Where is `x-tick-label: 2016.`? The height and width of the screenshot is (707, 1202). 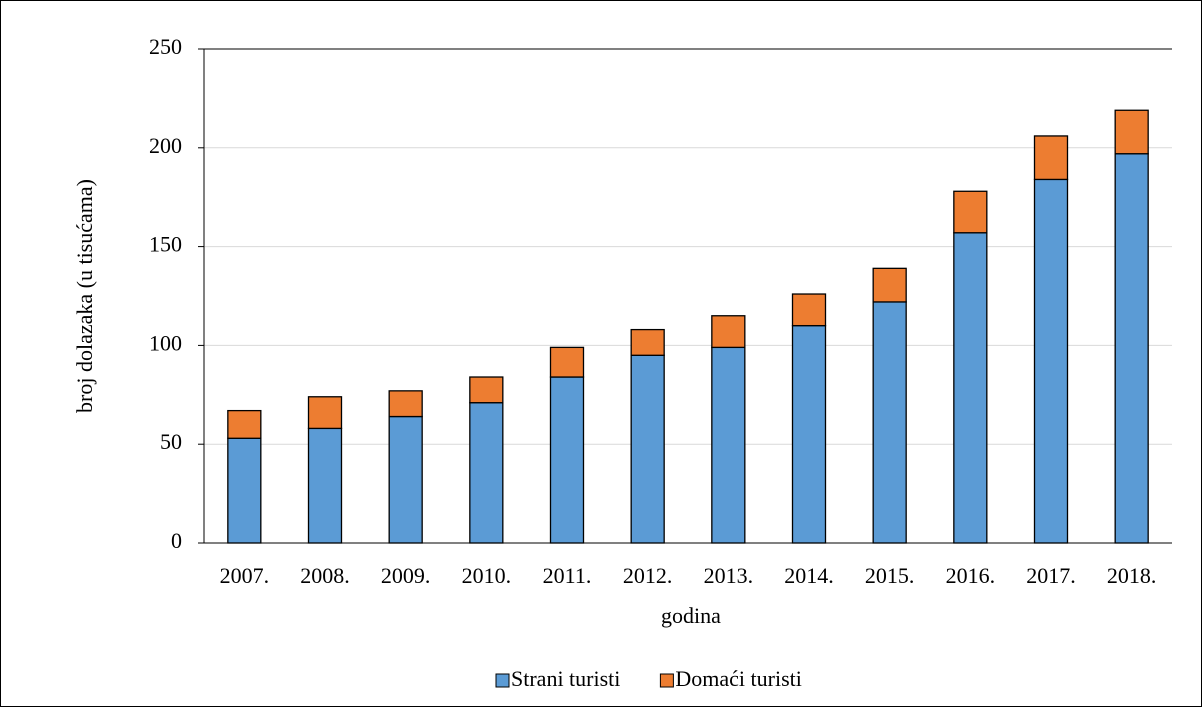
x-tick-label: 2016. is located at coordinates (971, 575).